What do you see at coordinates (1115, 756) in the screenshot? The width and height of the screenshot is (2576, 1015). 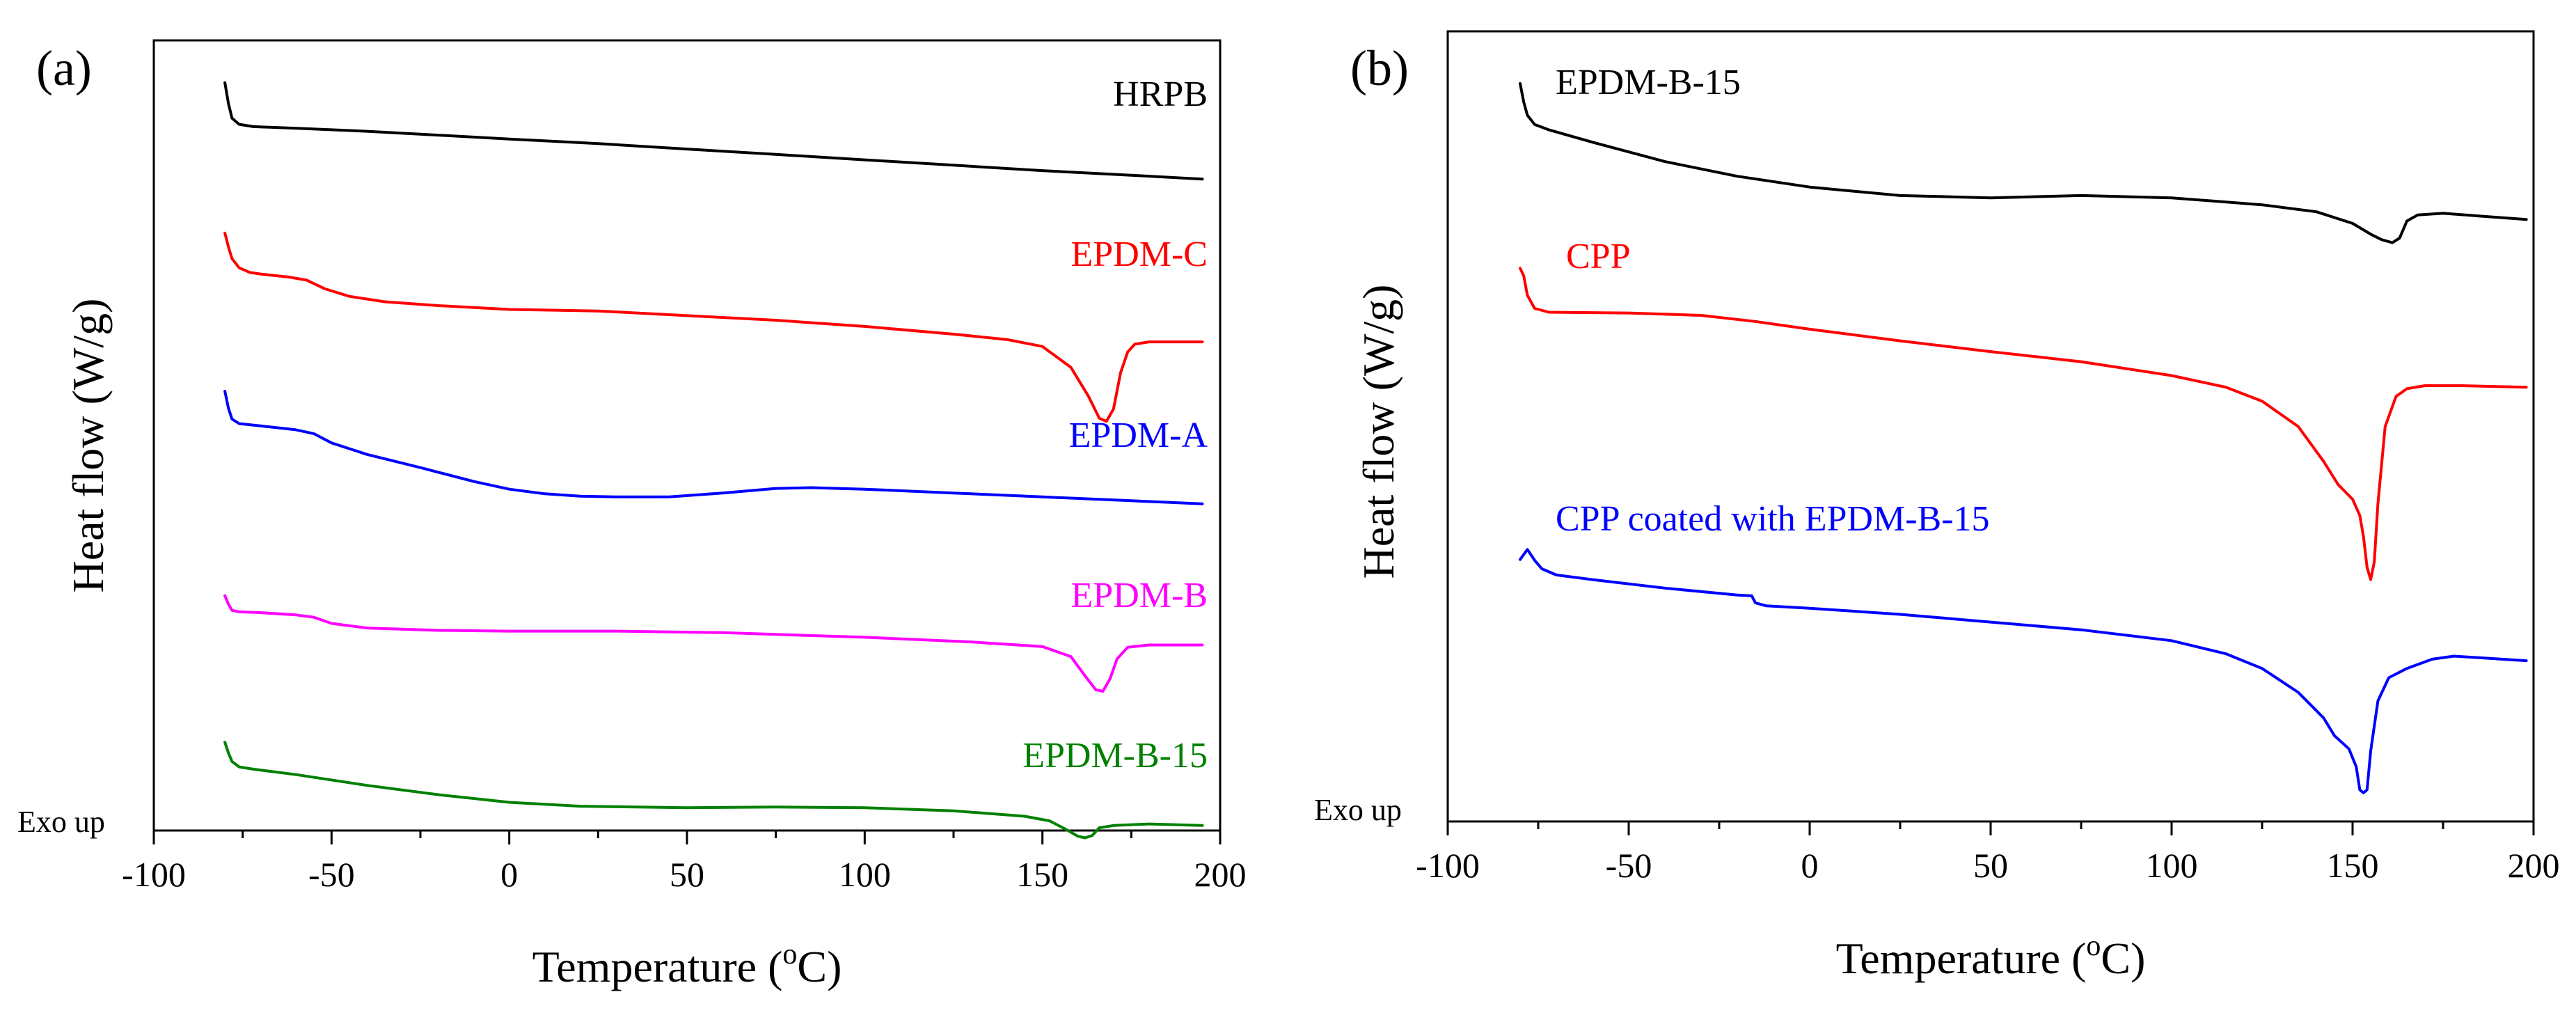 I see `panel-a-label-epdm-b-15: EPDM-B-15` at bounding box center [1115, 756].